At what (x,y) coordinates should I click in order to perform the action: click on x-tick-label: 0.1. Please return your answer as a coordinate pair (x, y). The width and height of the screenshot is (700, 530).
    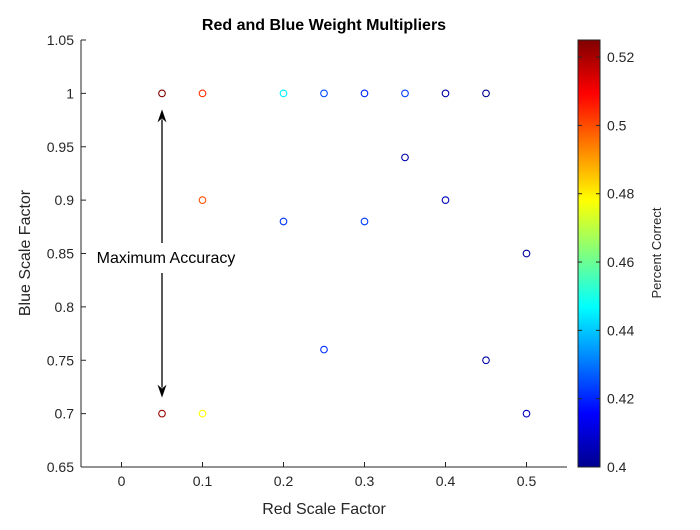
    Looking at the image, I should click on (203, 481).